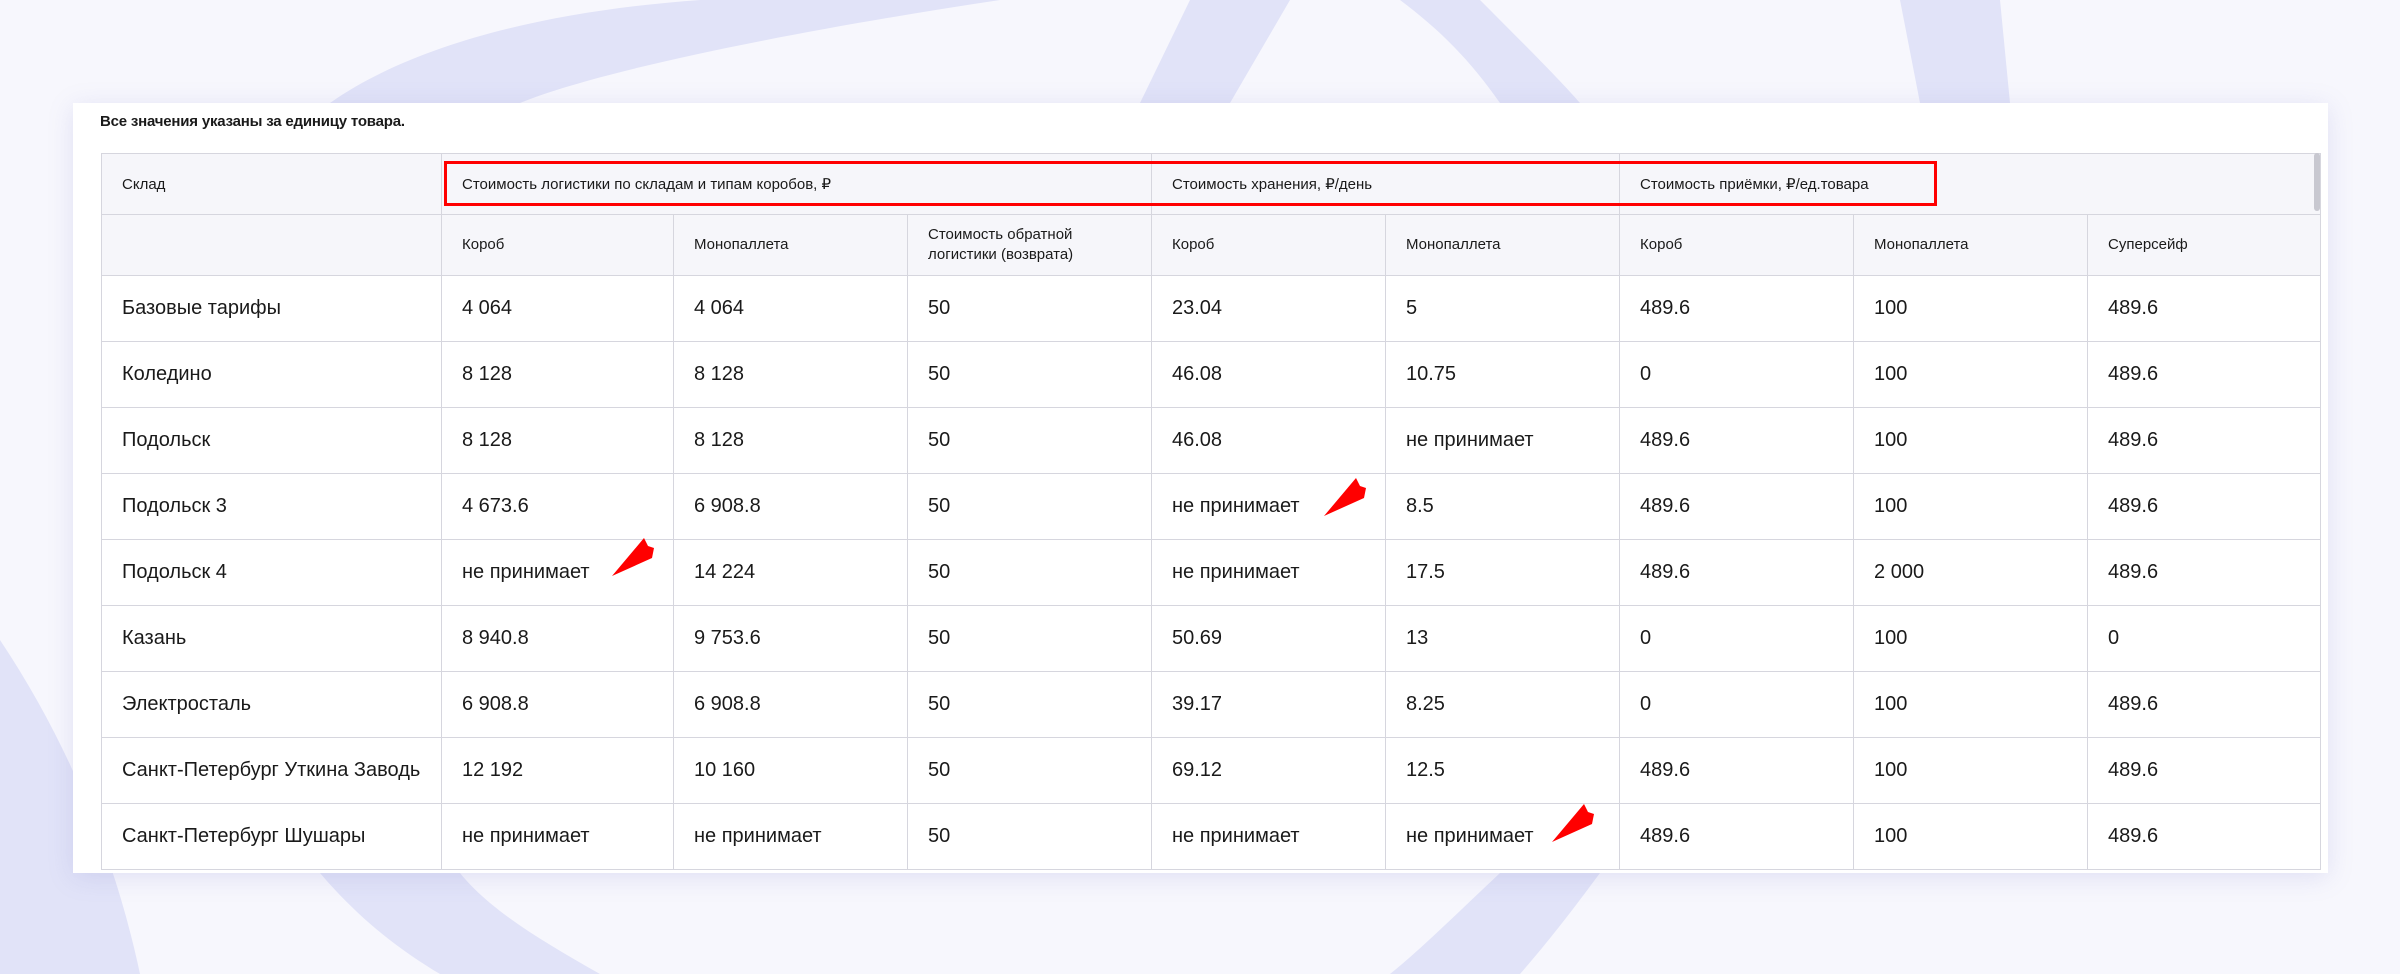 This screenshot has width=2400, height=974. What do you see at coordinates (1029, 245) in the screenshot?
I see `subheader: Стоимость обратной логистики (возврата)` at bounding box center [1029, 245].